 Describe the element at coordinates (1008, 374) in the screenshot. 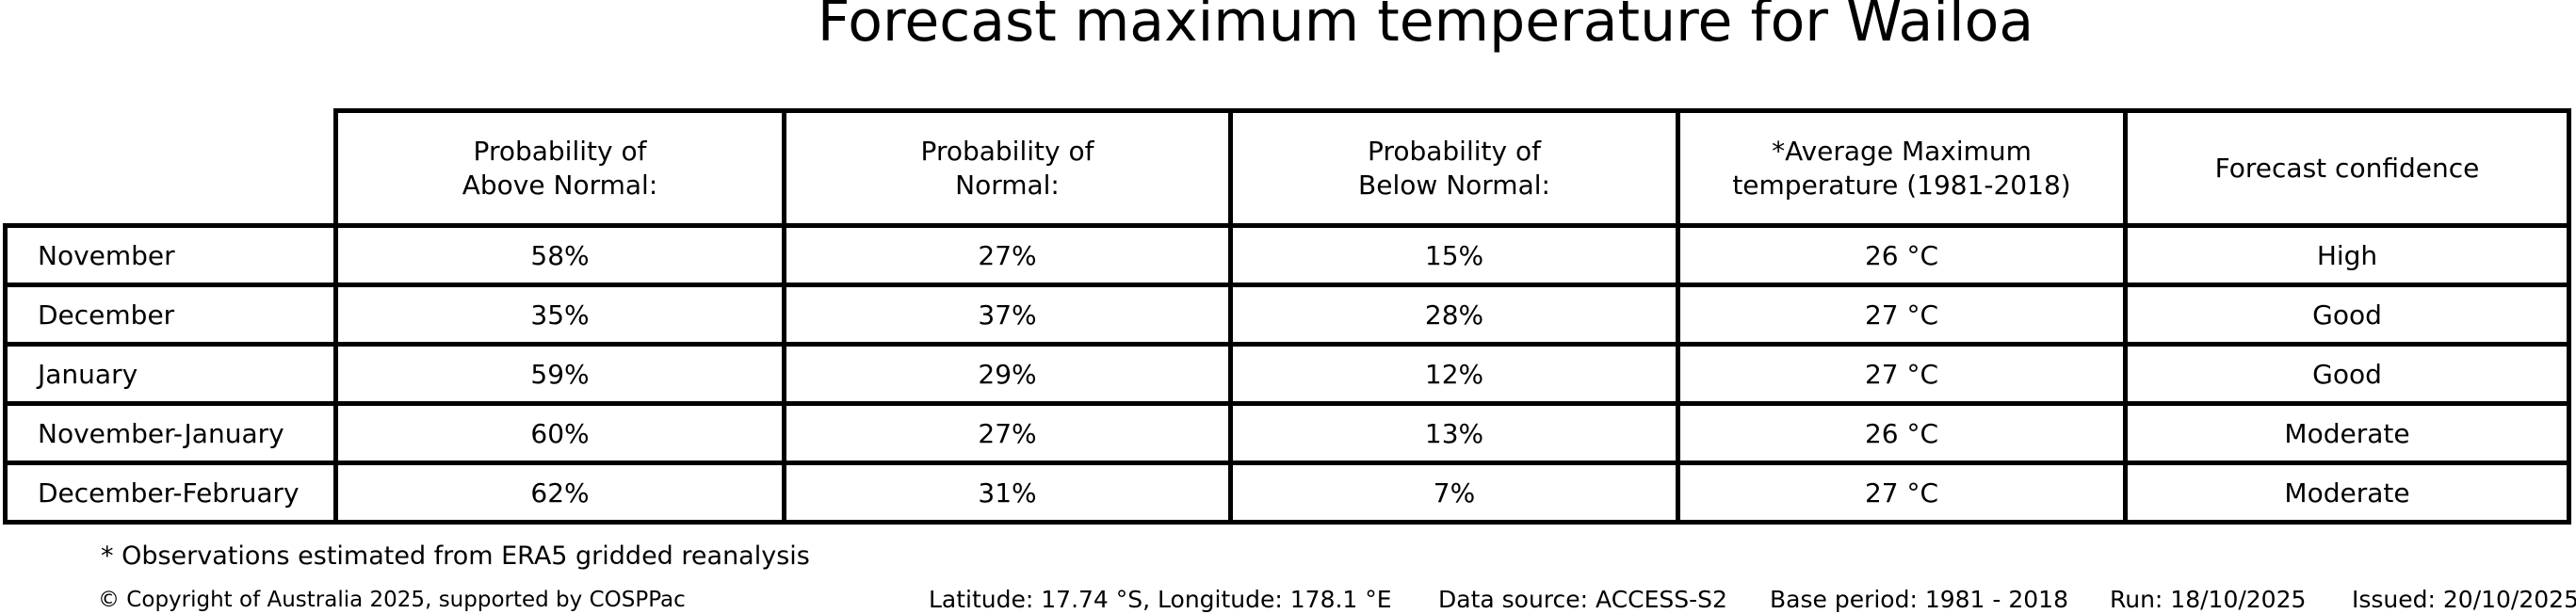

I see `cell-prob-normal: 29%` at that location.